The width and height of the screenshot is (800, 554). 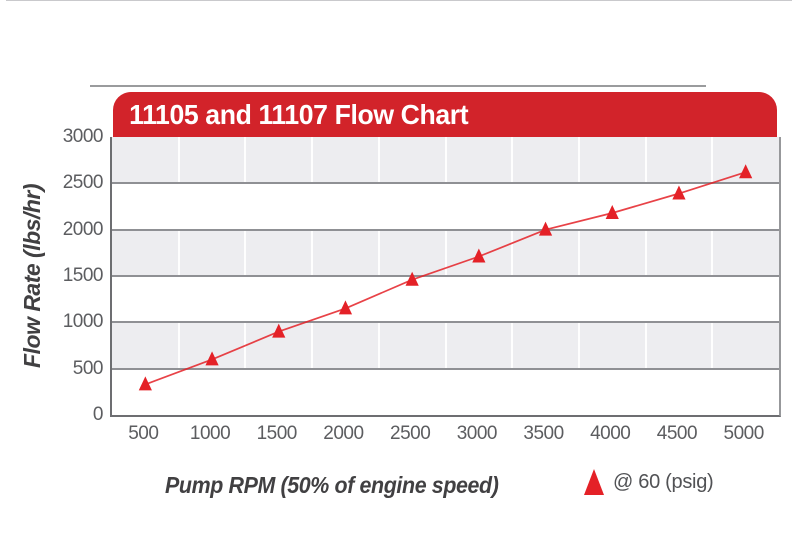 I want to click on top-edge-rule, so click(x=399, y=0).